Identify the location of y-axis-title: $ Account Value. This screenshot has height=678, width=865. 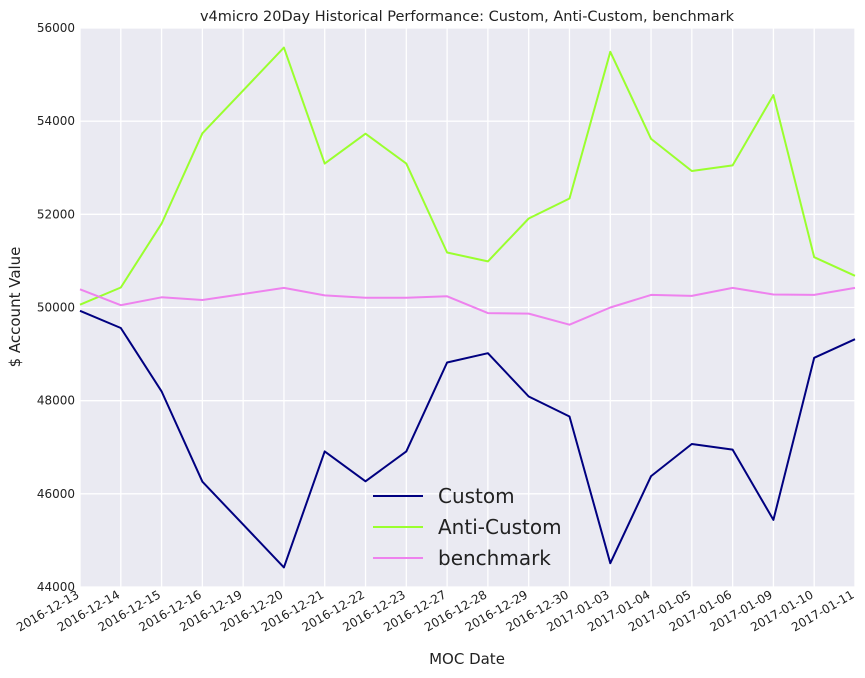
(15, 307).